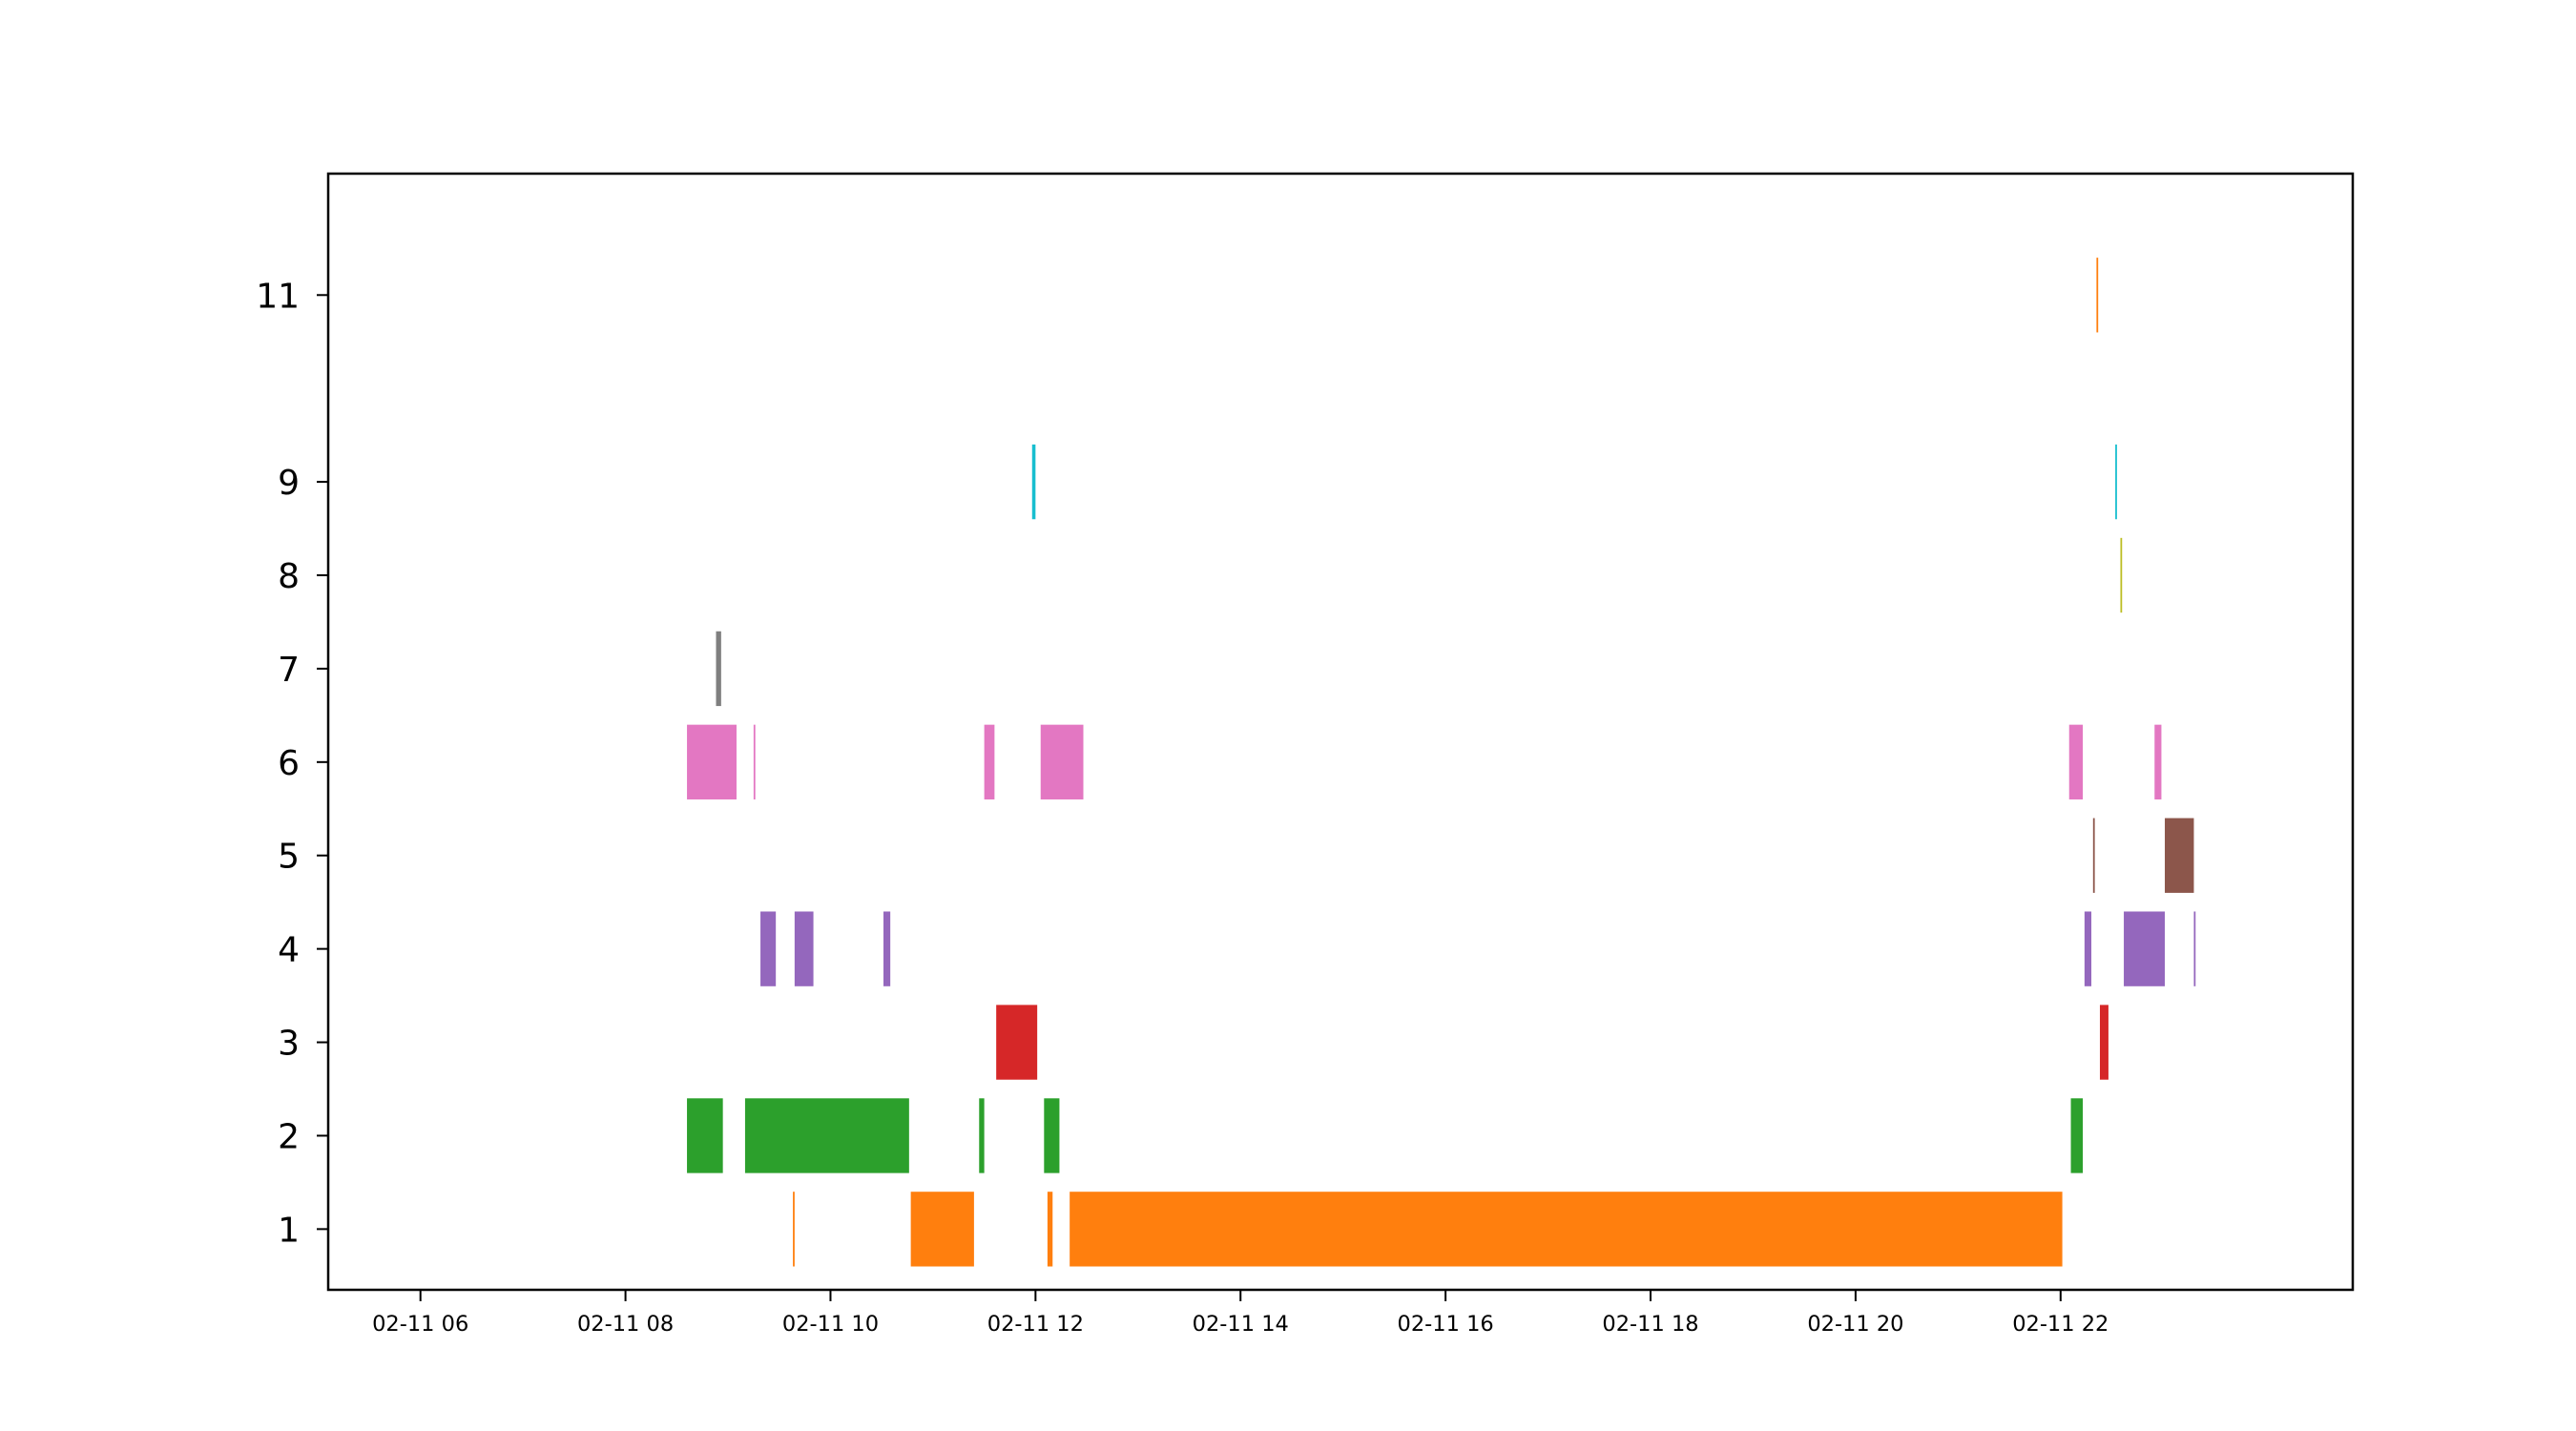  I want to click on y-tick-label: 11, so click(278, 296).